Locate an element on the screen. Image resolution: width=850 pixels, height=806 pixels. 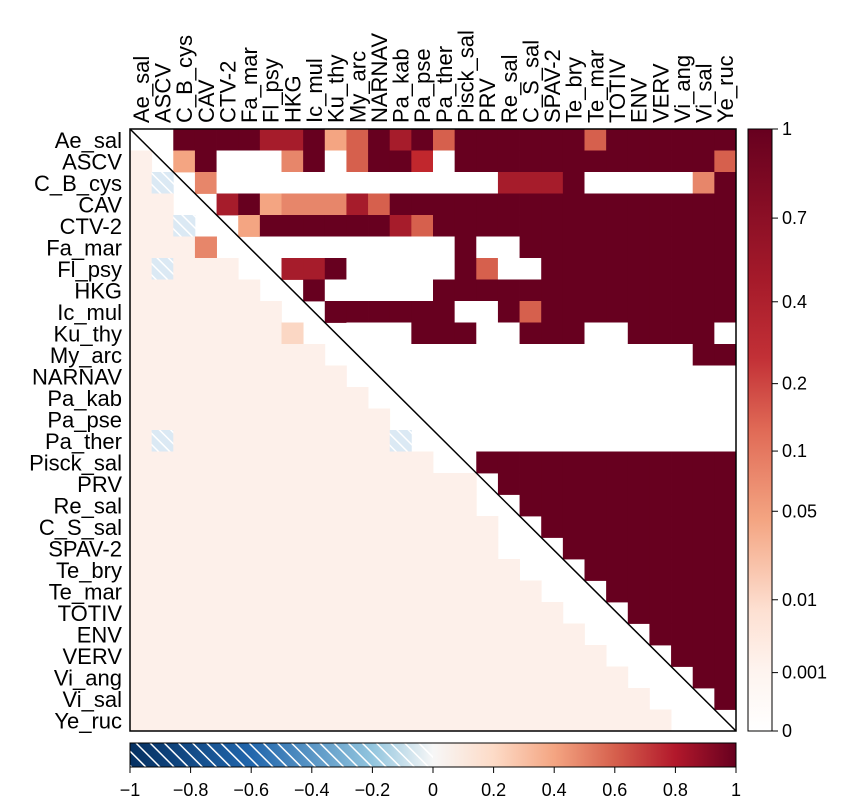
row-label: CAV is located at coordinates (100, 204).